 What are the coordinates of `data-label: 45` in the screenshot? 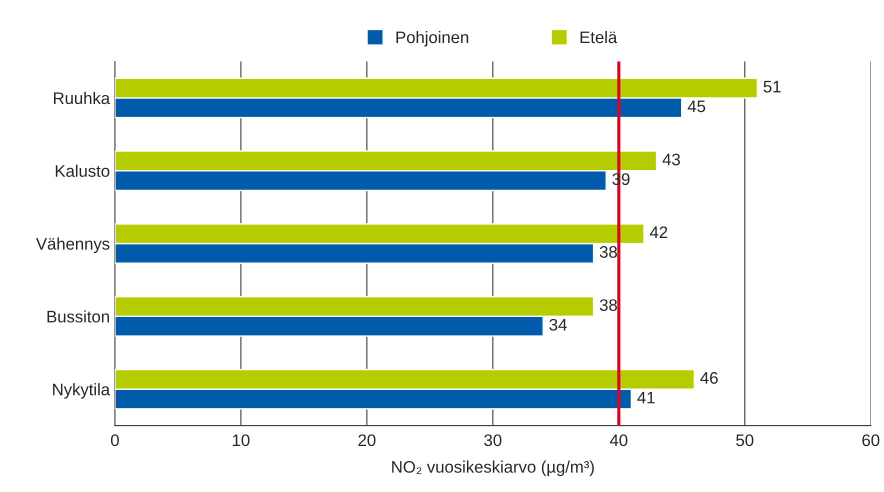 It's located at (697, 106).